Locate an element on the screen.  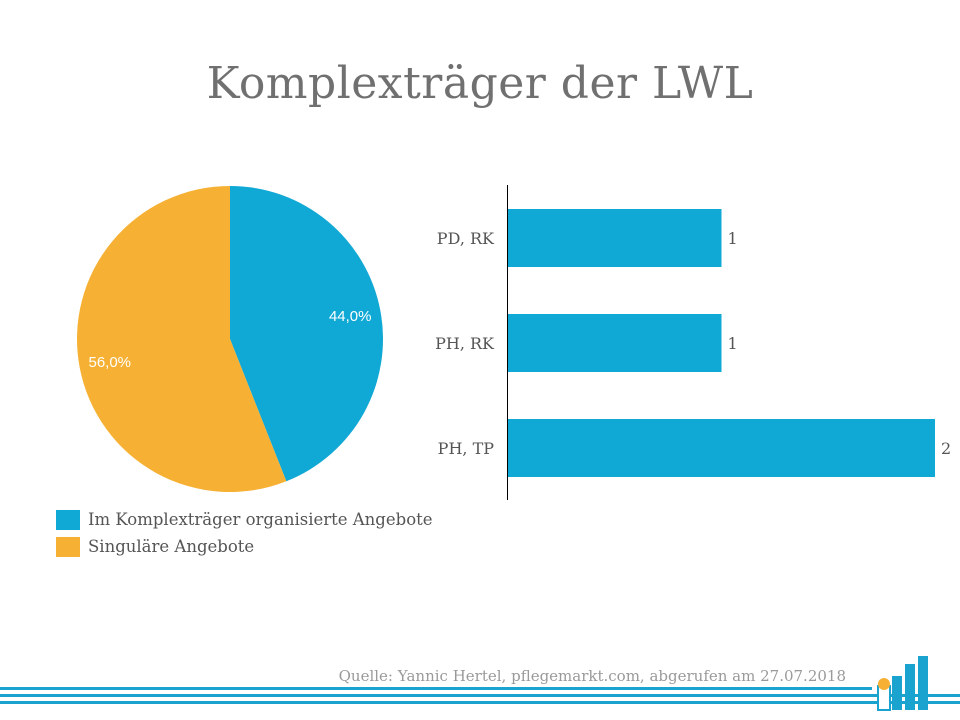
legend-label: Im Komplexträger organisierte Angebote is located at coordinates (260, 519).